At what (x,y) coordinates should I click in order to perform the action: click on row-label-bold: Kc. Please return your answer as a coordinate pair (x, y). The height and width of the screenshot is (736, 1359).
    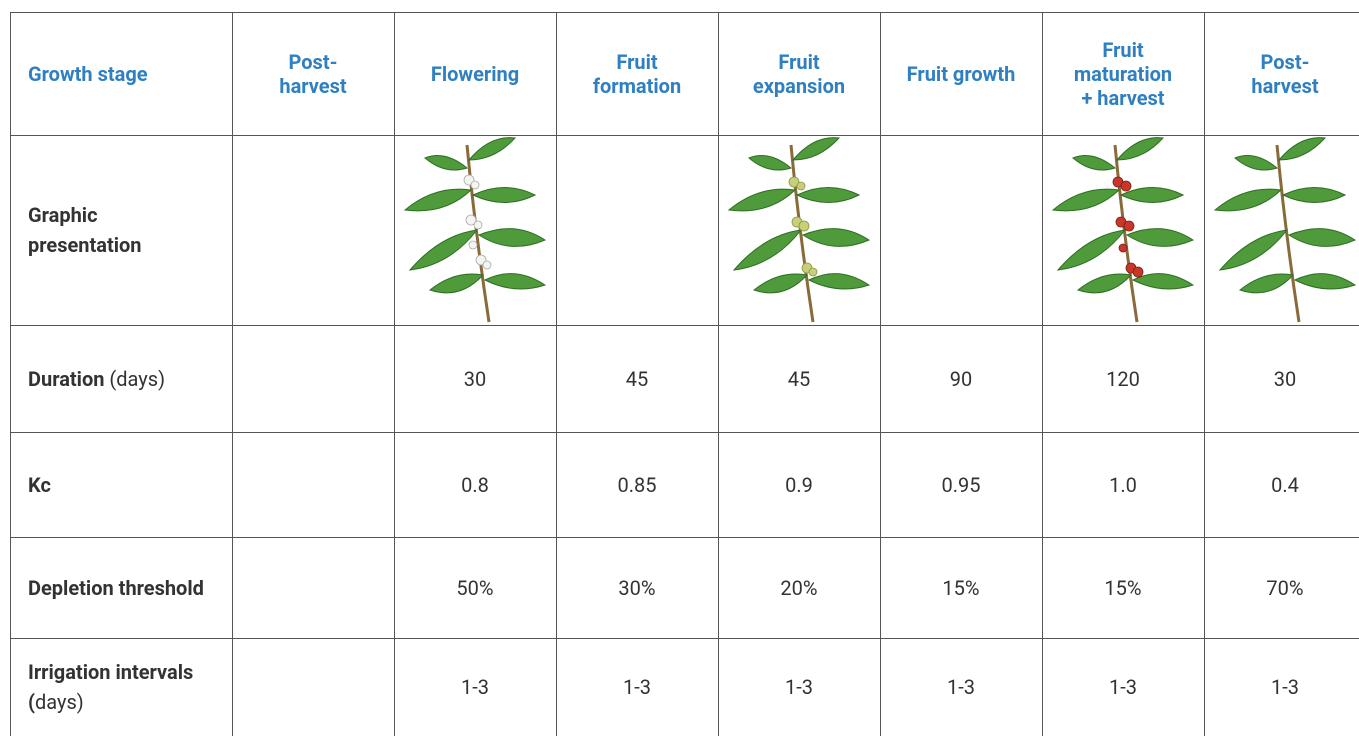
    Looking at the image, I should click on (39, 484).